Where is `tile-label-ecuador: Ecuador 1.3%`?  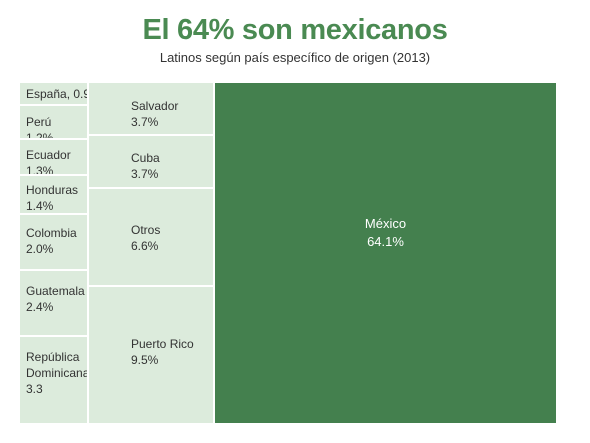
tile-label-ecuador: Ecuador 1.3% is located at coordinates (48, 162).